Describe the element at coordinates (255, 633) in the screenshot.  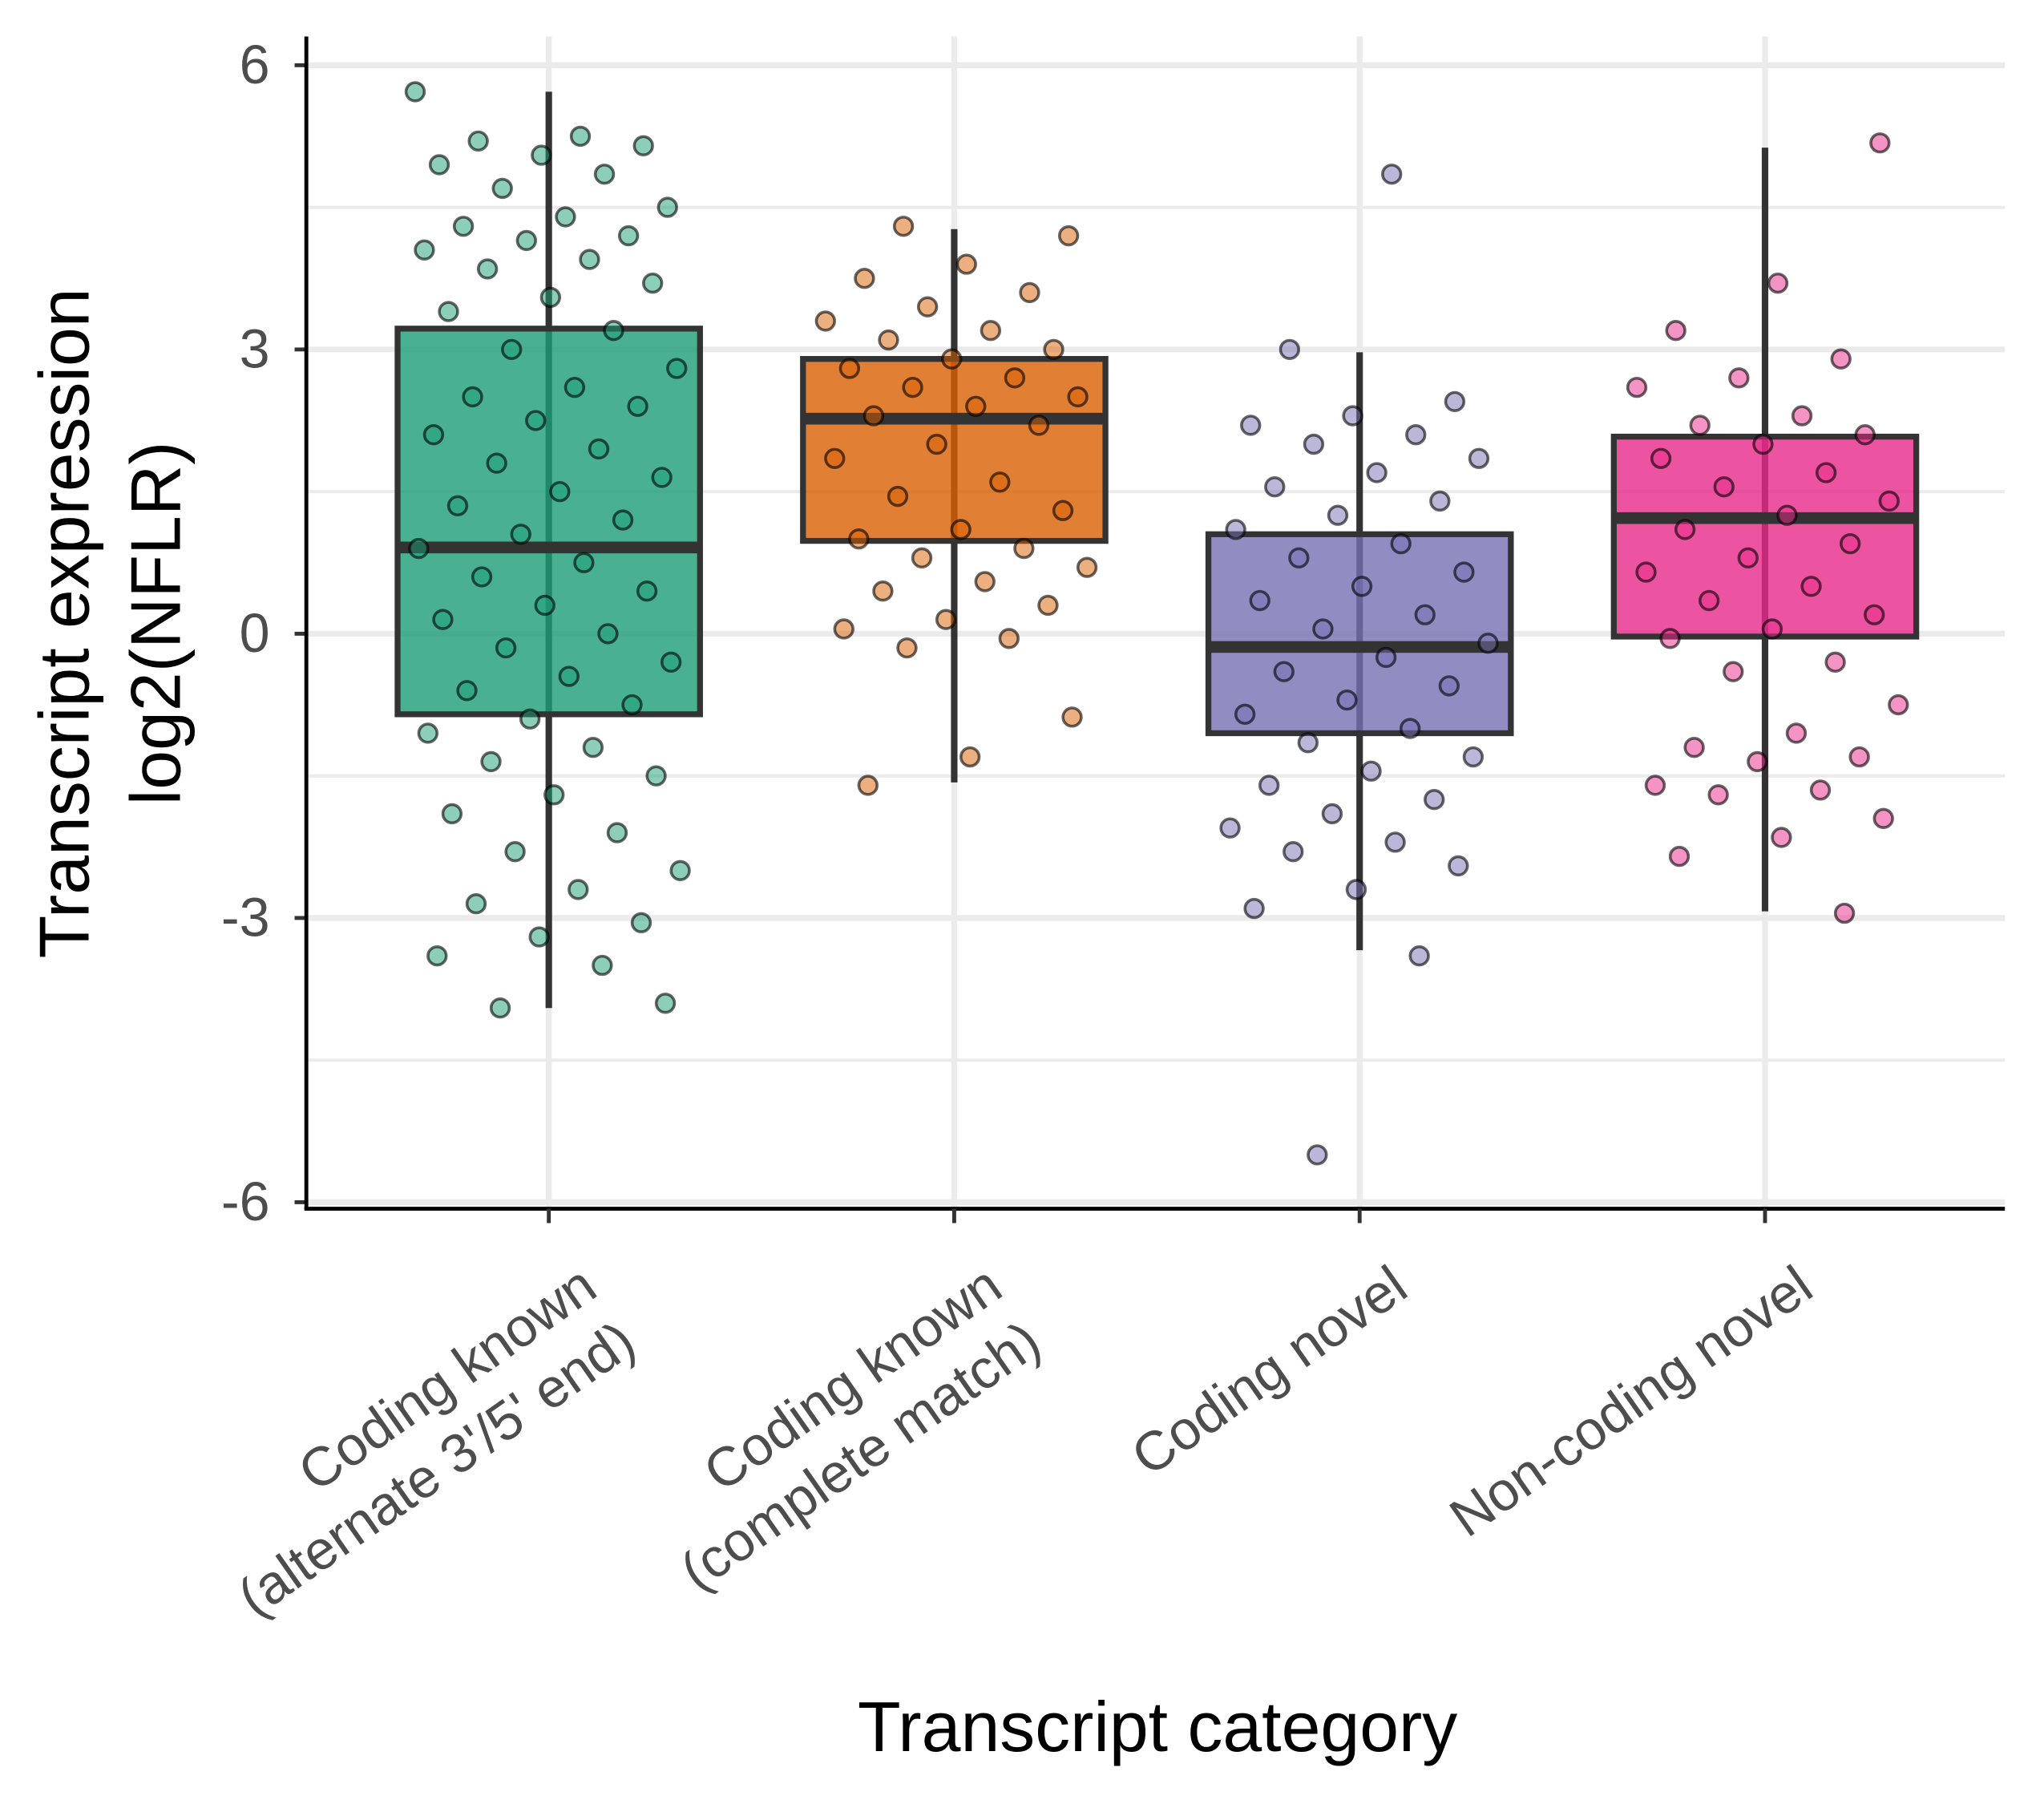
I see `y-tick-label: 0` at that location.